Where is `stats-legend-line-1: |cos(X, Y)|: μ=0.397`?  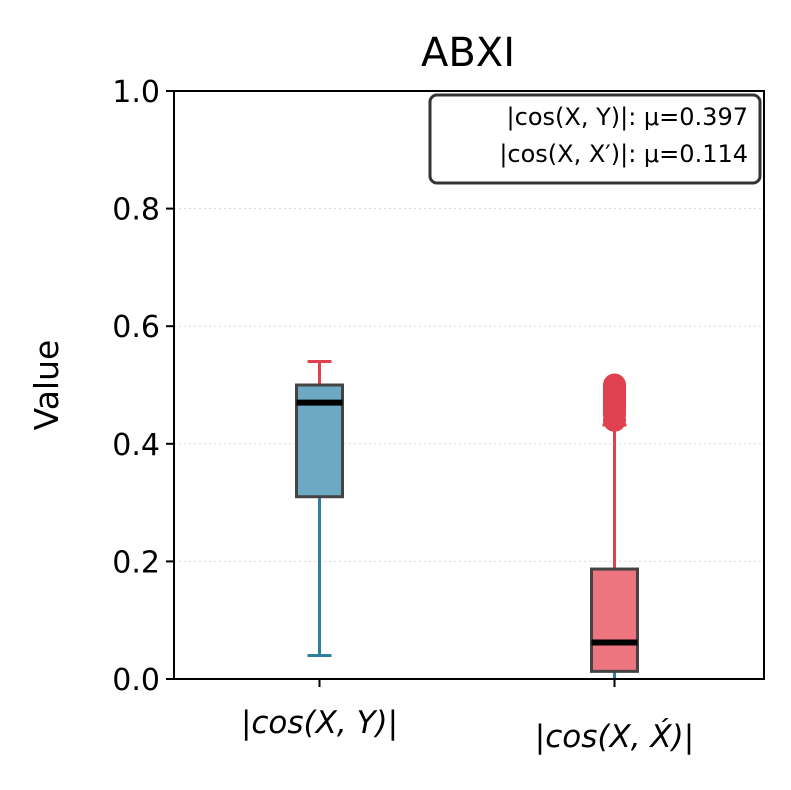 stats-legend-line-1: |cos(X, Y)|: μ=0.397 is located at coordinates (627, 117).